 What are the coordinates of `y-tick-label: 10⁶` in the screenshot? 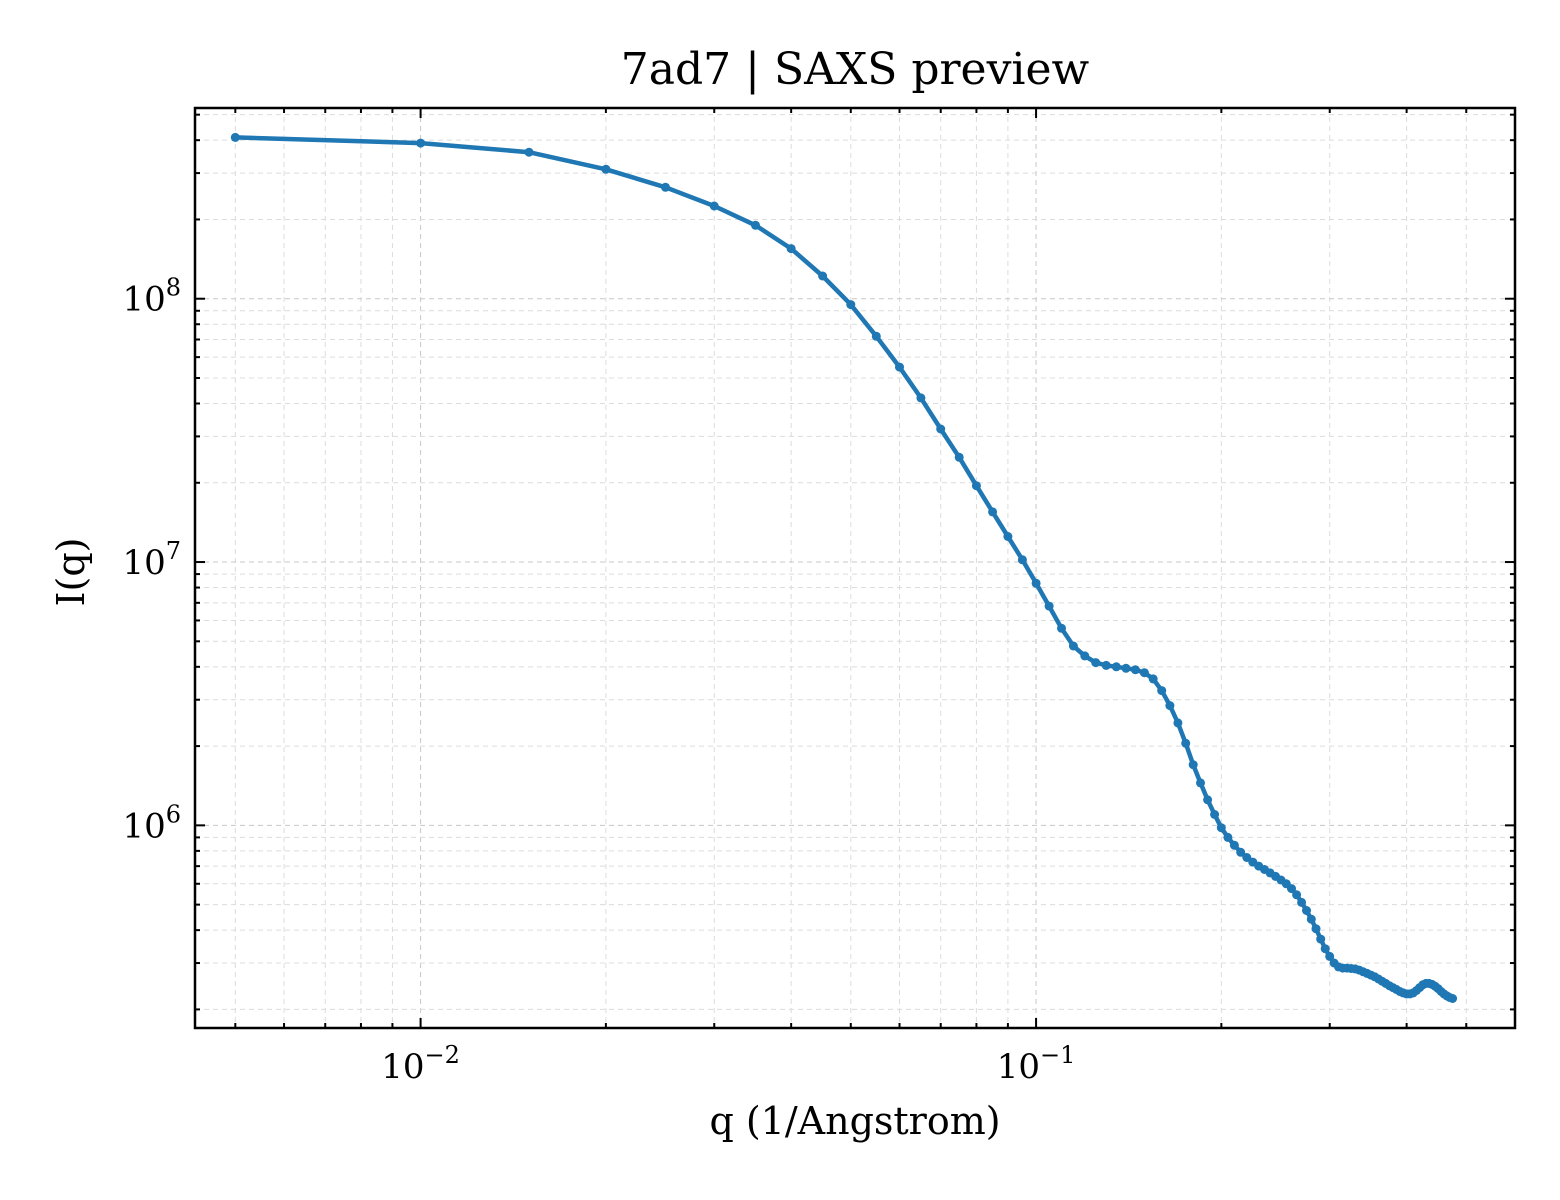 It's located at (151, 823).